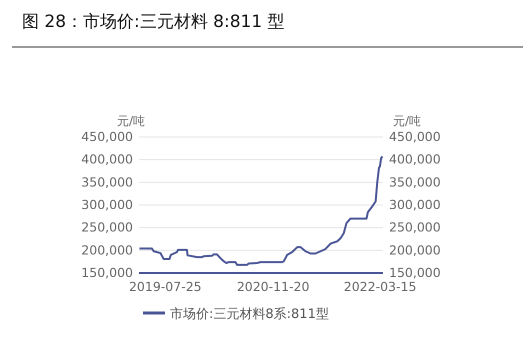 The image size is (523, 353). Describe the element at coordinates (273, 286) in the screenshot. I see `x-tick-label: 2020-11-20` at that location.